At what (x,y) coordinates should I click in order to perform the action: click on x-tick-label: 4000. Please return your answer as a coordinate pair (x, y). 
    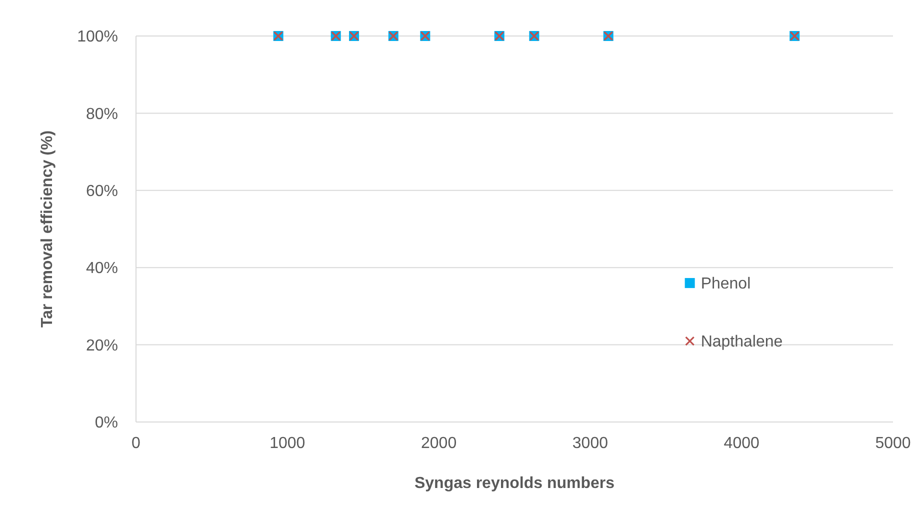
    Looking at the image, I should click on (742, 443).